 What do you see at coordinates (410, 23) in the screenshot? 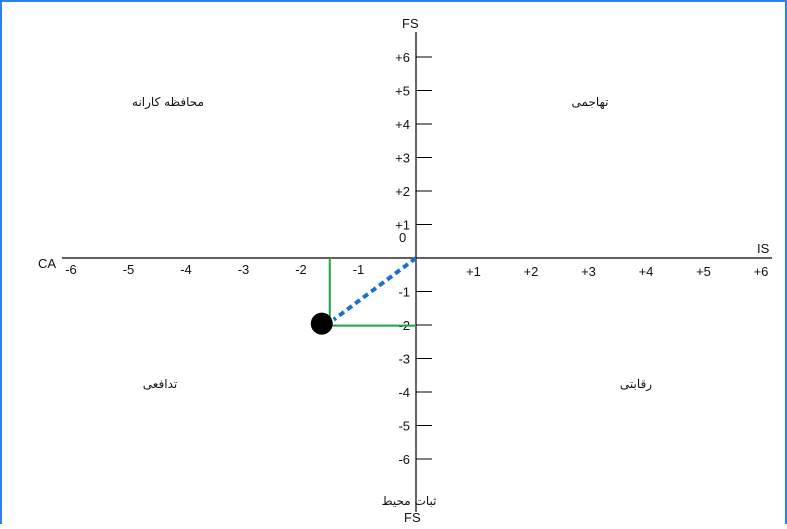
I see `y-axis-top-label: FS` at bounding box center [410, 23].